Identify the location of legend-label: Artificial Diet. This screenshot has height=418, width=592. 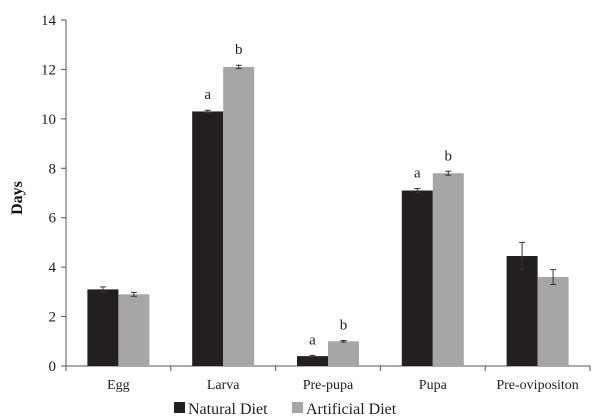
(351, 409).